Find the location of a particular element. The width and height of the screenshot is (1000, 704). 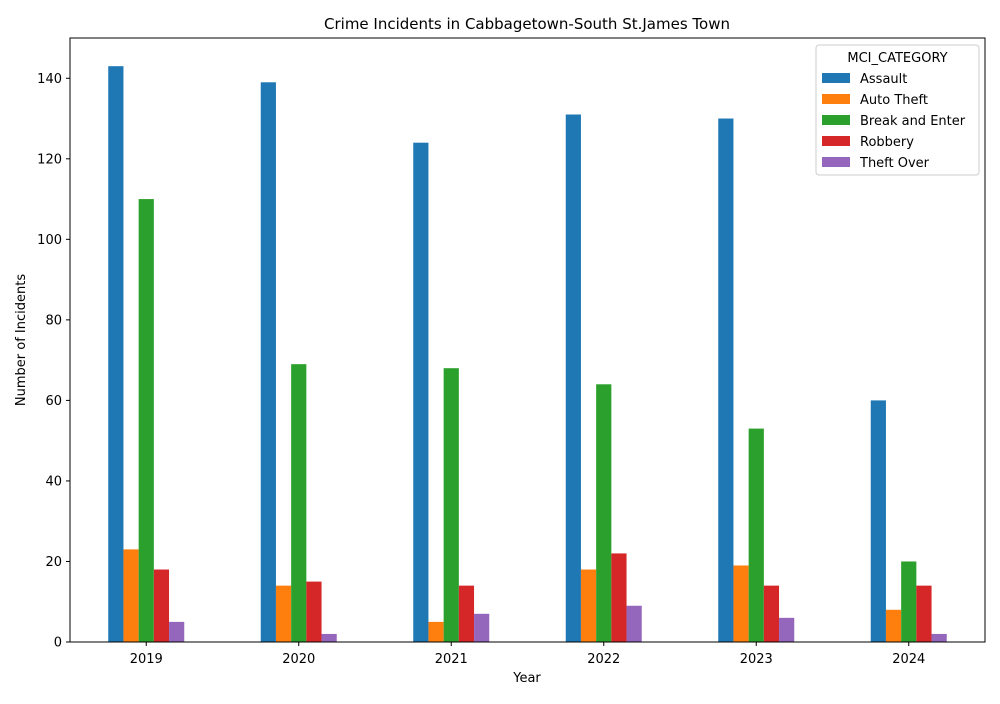

bar-auto-theft-2024 is located at coordinates (893, 625).